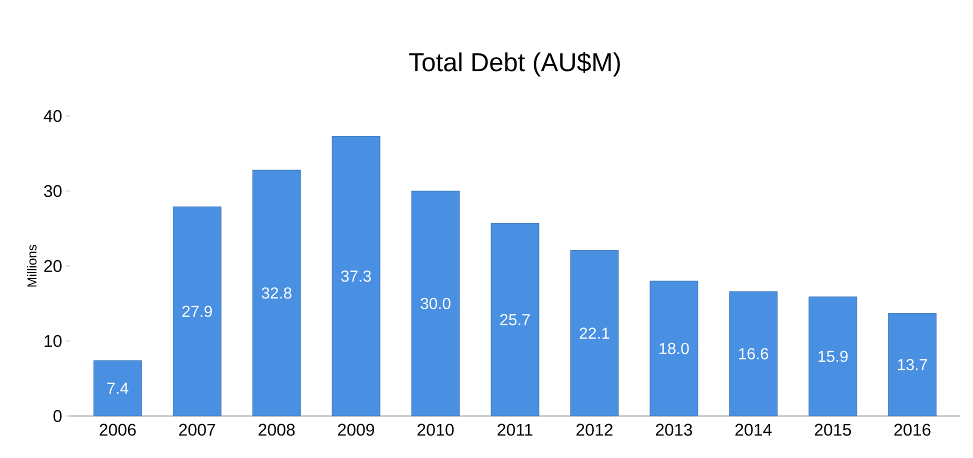 The width and height of the screenshot is (973, 458). I want to click on y-tick-label: 30, so click(53, 191).